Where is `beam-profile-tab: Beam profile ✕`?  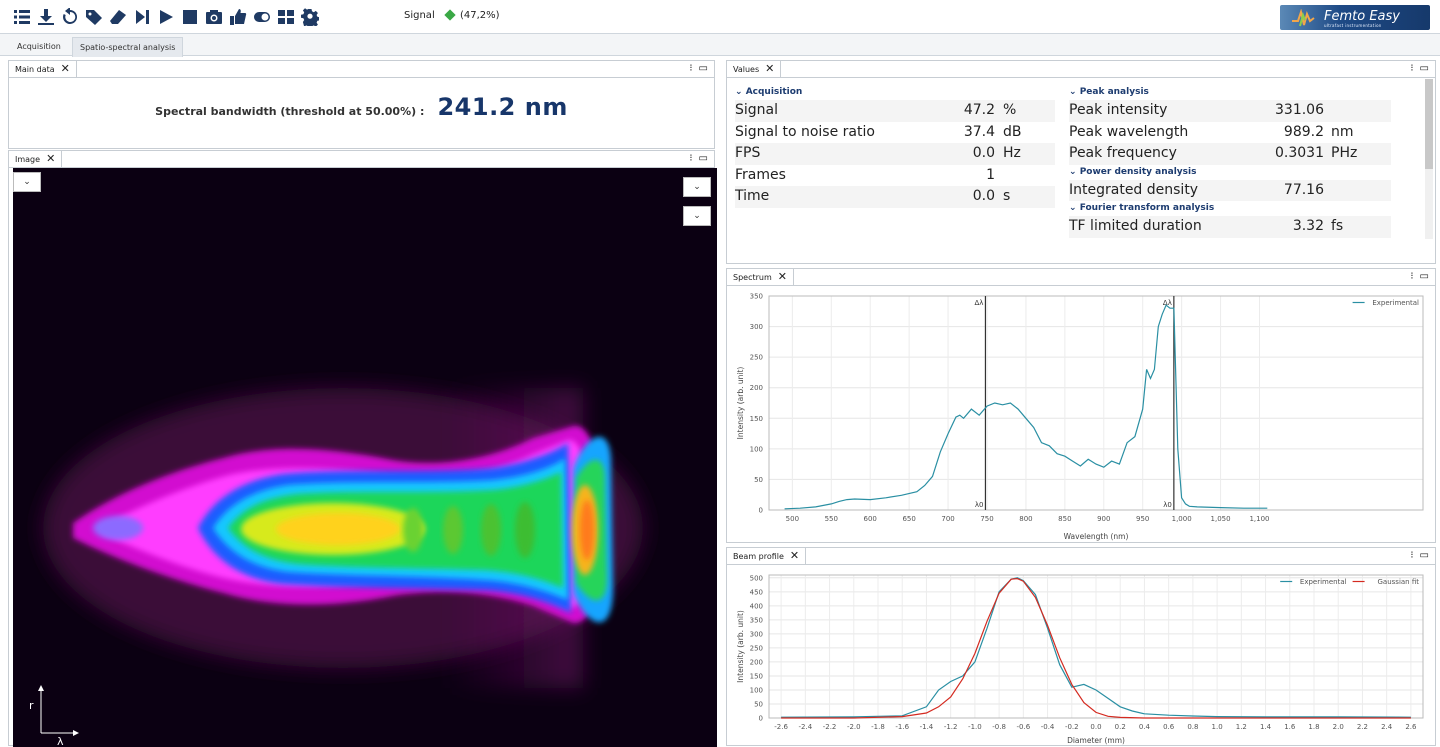 beam-profile-tab: Beam profile ✕ is located at coordinates (767, 556).